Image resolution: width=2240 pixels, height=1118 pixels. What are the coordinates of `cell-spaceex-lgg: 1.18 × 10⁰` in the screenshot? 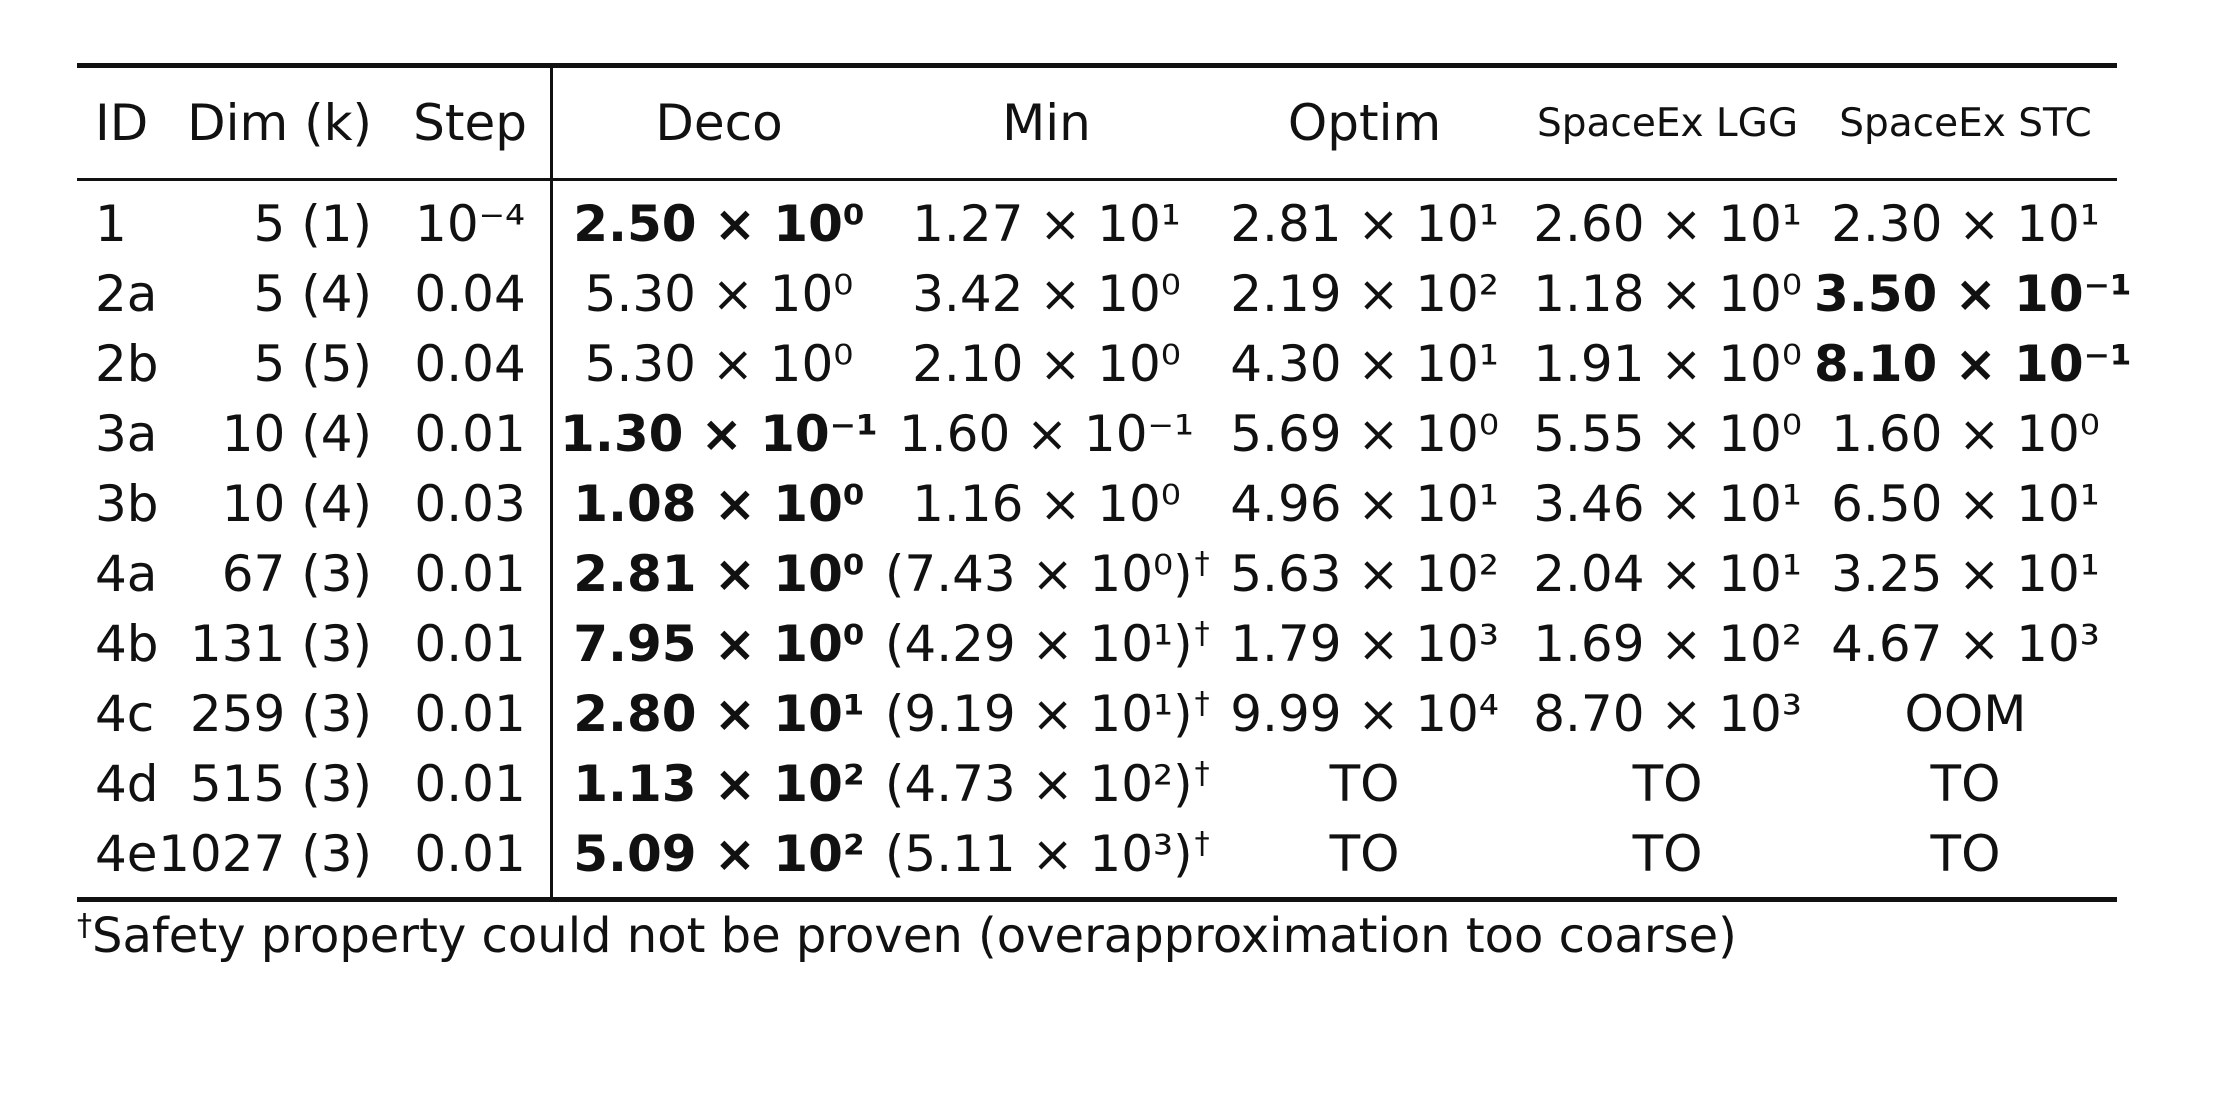 It's located at (1667, 294).